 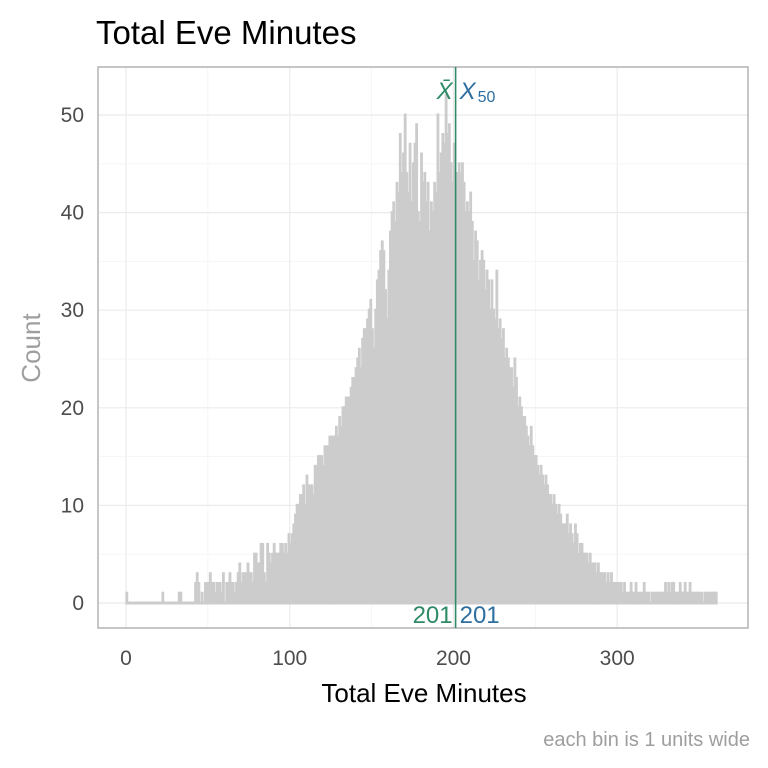 I want to click on y-tick-label: 30, so click(x=72, y=310).